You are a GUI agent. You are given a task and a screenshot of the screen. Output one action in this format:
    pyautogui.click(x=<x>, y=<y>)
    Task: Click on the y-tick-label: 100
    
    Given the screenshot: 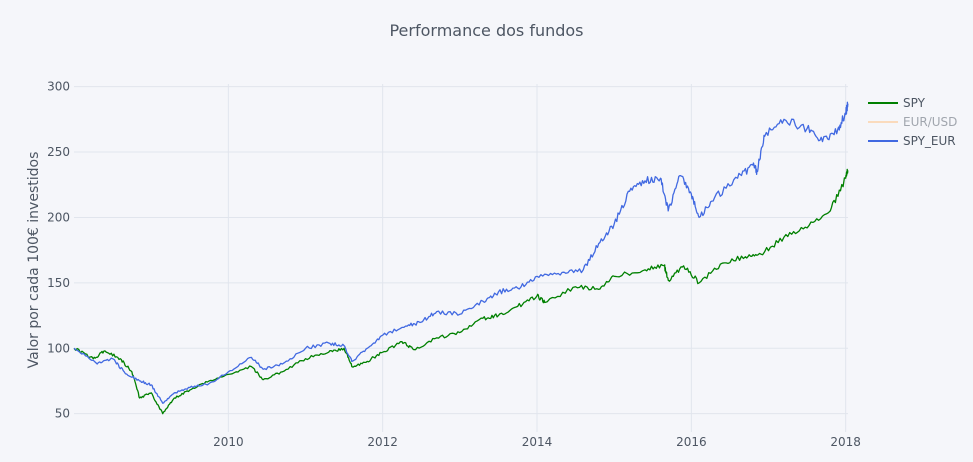 What is the action you would take?
    pyautogui.click(x=58, y=348)
    